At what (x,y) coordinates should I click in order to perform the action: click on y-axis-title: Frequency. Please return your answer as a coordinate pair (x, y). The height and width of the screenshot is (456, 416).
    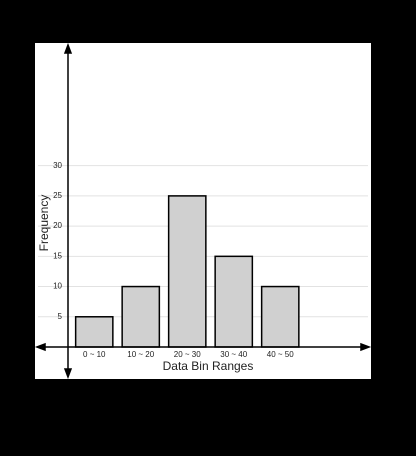
    Looking at the image, I should click on (44, 223).